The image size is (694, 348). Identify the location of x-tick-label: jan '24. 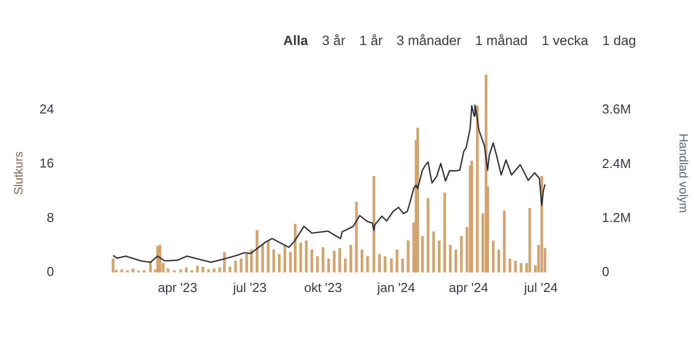
(396, 287).